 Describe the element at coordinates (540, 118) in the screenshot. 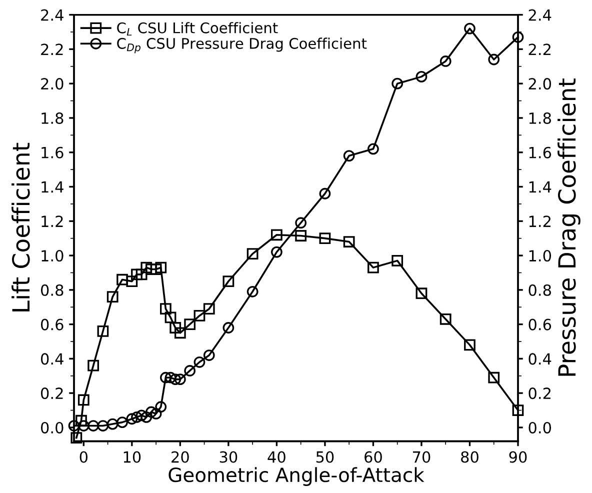

I see `y2-tick-label: 1.8` at that location.